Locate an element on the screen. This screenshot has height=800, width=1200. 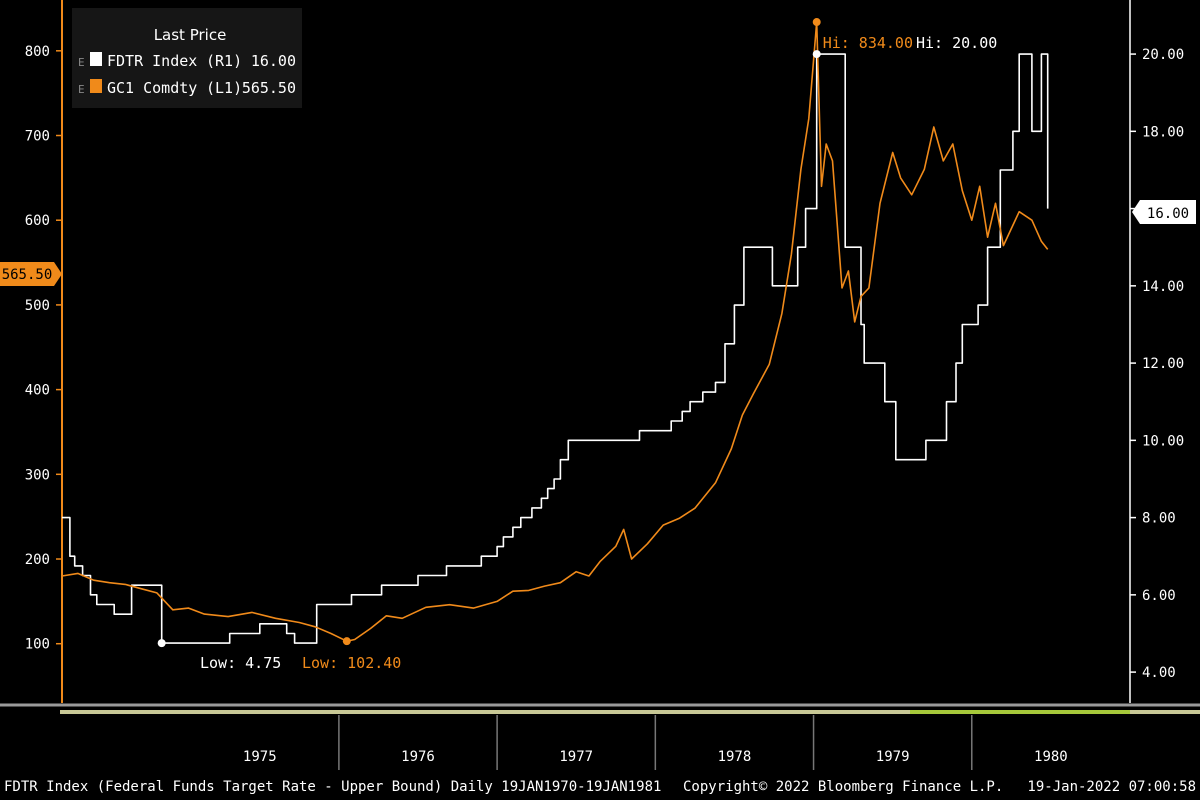
rate-last-tag: 16.00 is located at coordinates (1164, 212).